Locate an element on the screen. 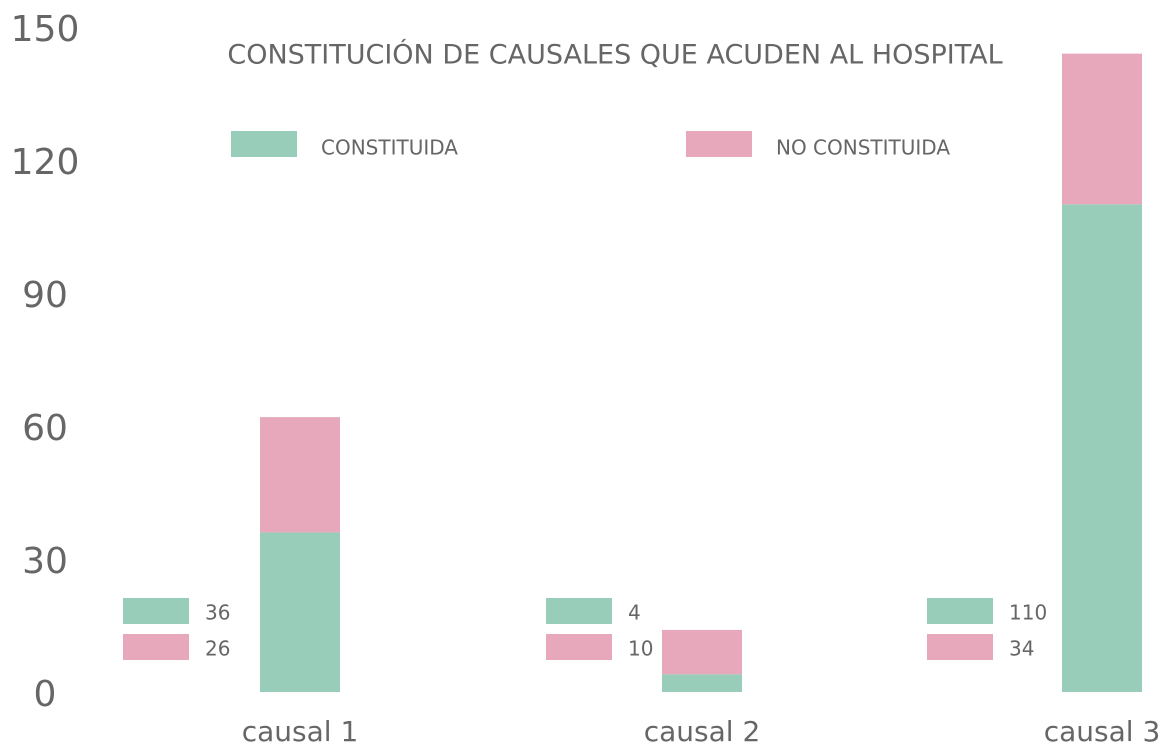 The image size is (1165, 746). legend-label: NO CONSTITUIDA is located at coordinates (863, 148).